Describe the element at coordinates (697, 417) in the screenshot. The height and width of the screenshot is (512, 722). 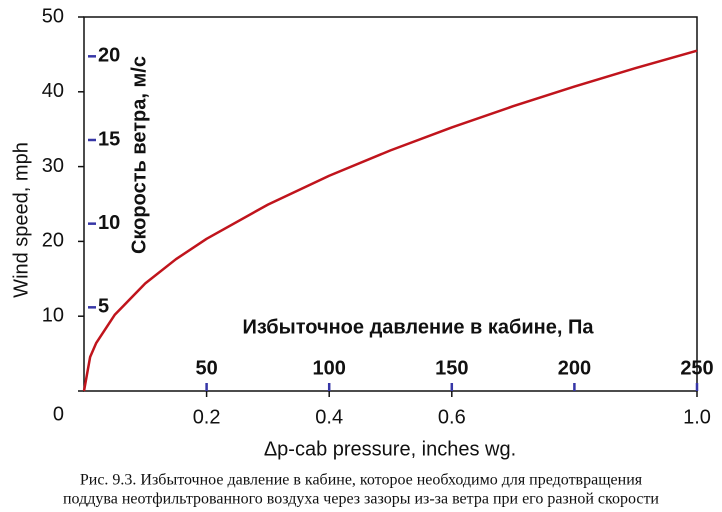
I see `x-tick-label: 1.0` at that location.